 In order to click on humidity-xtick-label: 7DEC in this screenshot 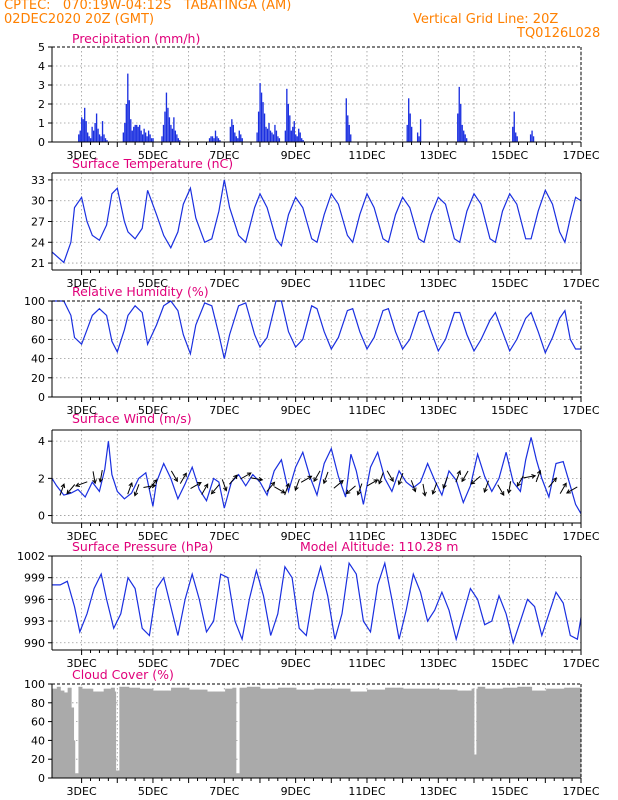, I will do `click(224, 410)`.